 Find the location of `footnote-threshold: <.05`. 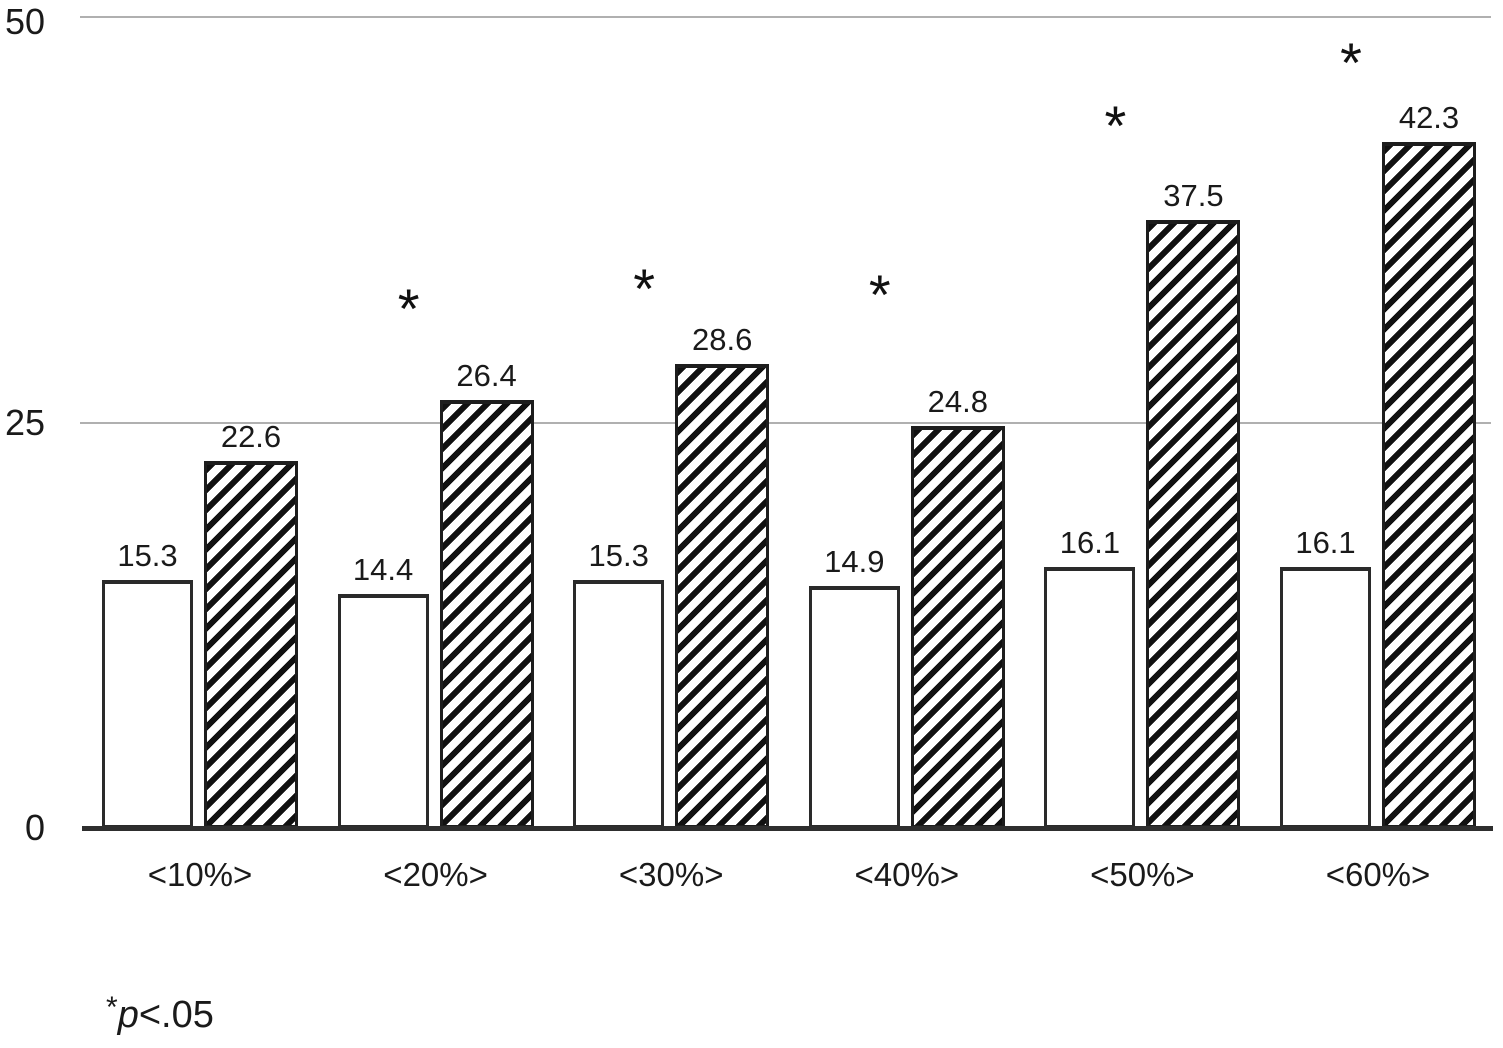

footnote-threshold: <.05 is located at coordinates (176, 1015).